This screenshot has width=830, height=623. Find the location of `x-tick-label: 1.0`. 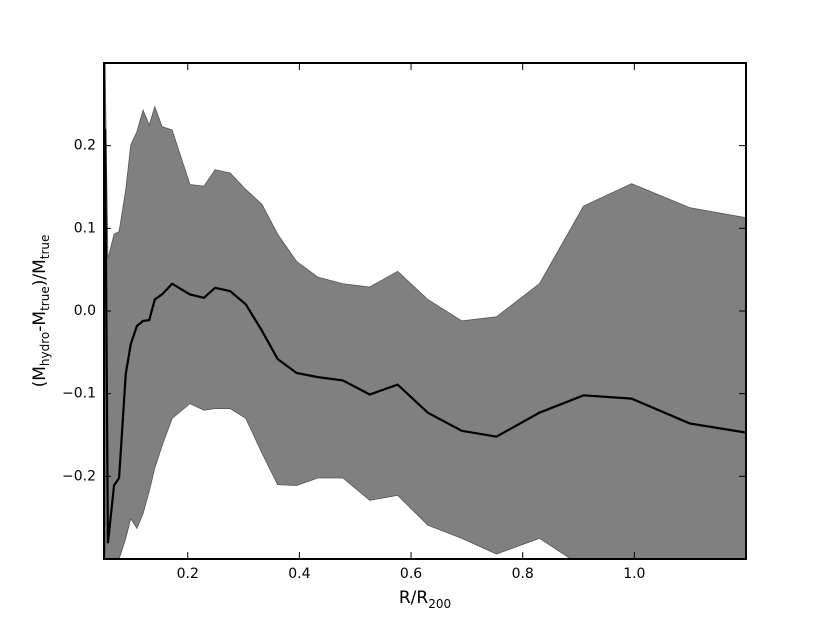

x-tick-label: 1.0 is located at coordinates (634, 574).